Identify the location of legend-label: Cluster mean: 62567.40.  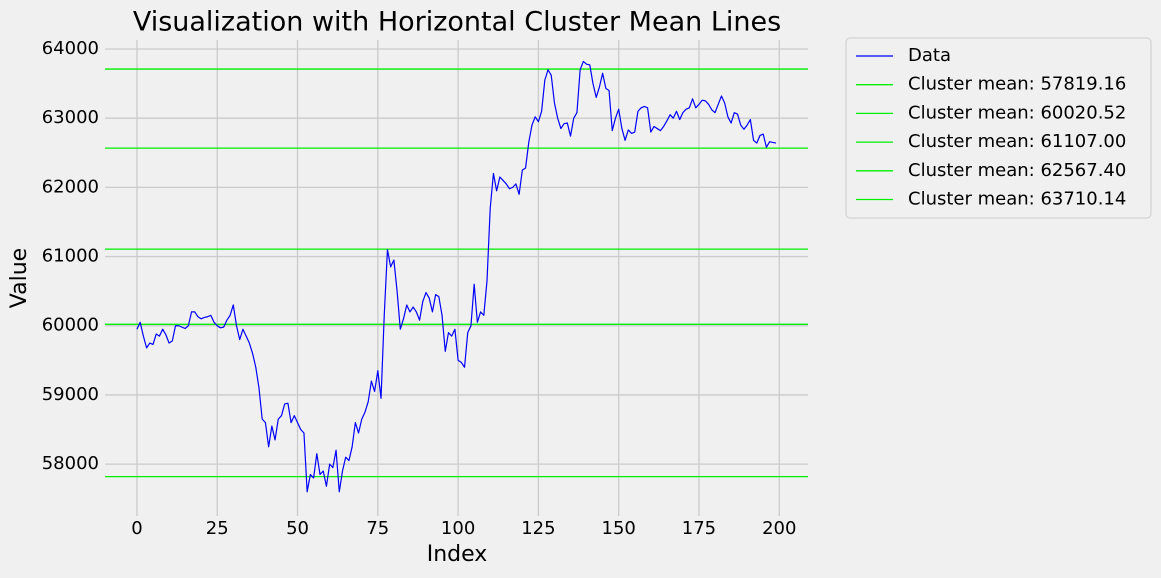
(1017, 170).